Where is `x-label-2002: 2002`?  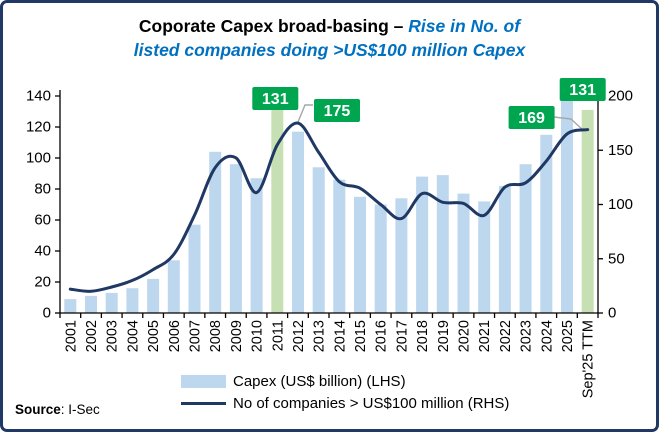 x-label-2002: 2002 is located at coordinates (92, 336).